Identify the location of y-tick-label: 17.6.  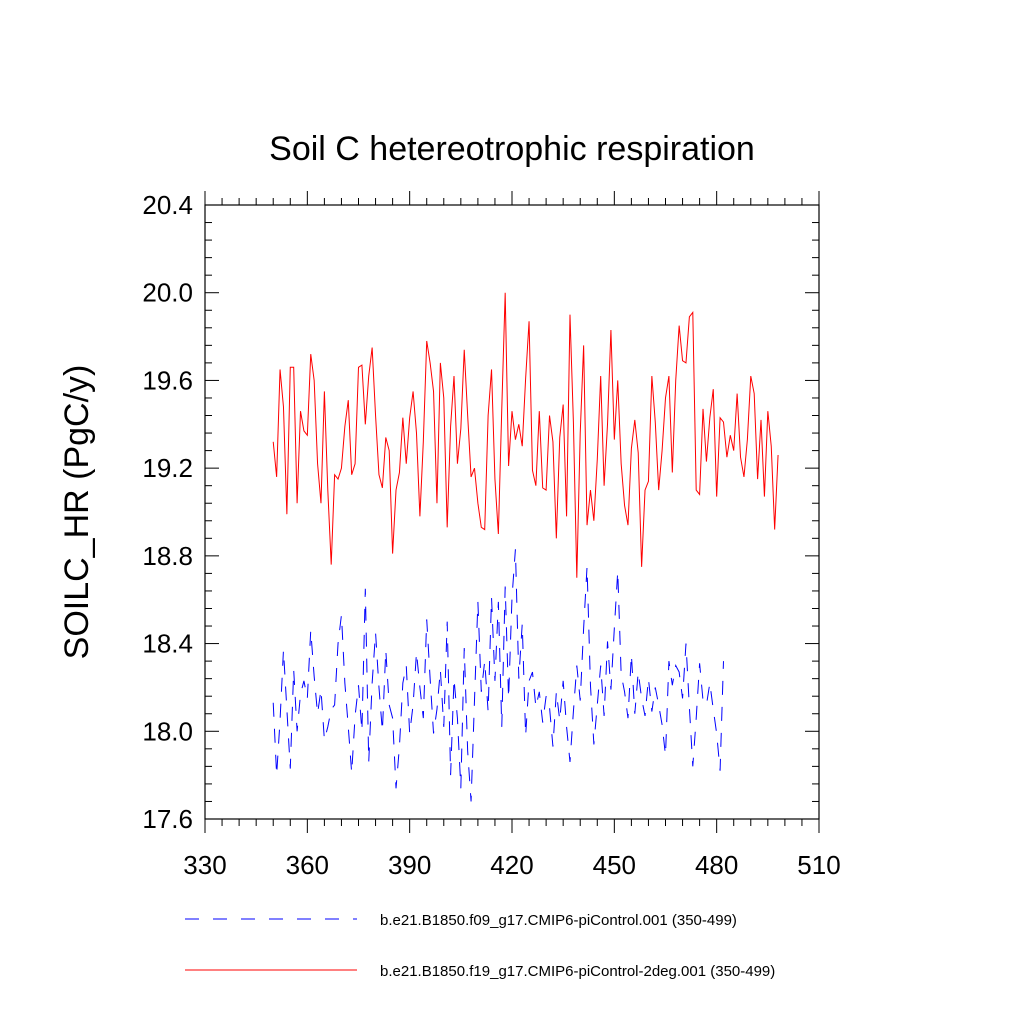
(167, 819).